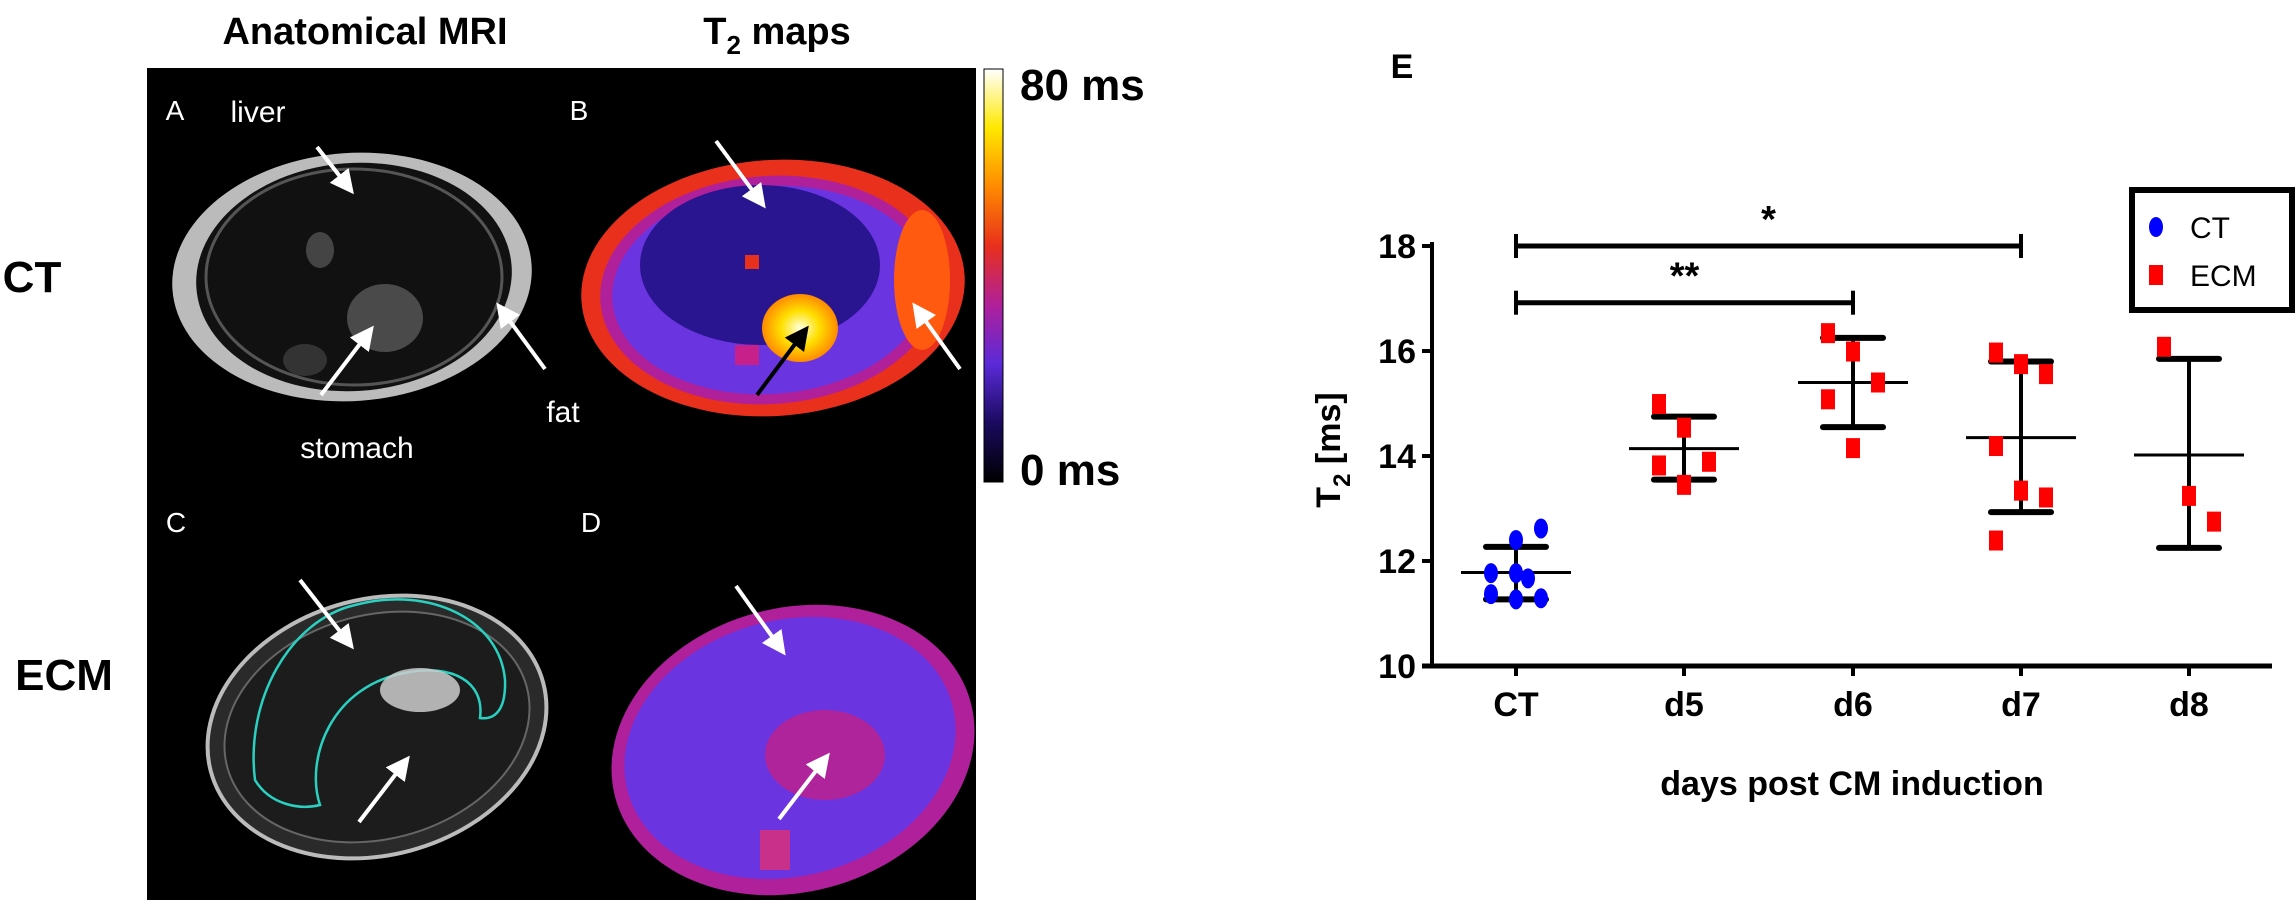 The width and height of the screenshot is (2296, 900). What do you see at coordinates (1768, 220) in the screenshot?
I see `significance-label: *` at bounding box center [1768, 220].